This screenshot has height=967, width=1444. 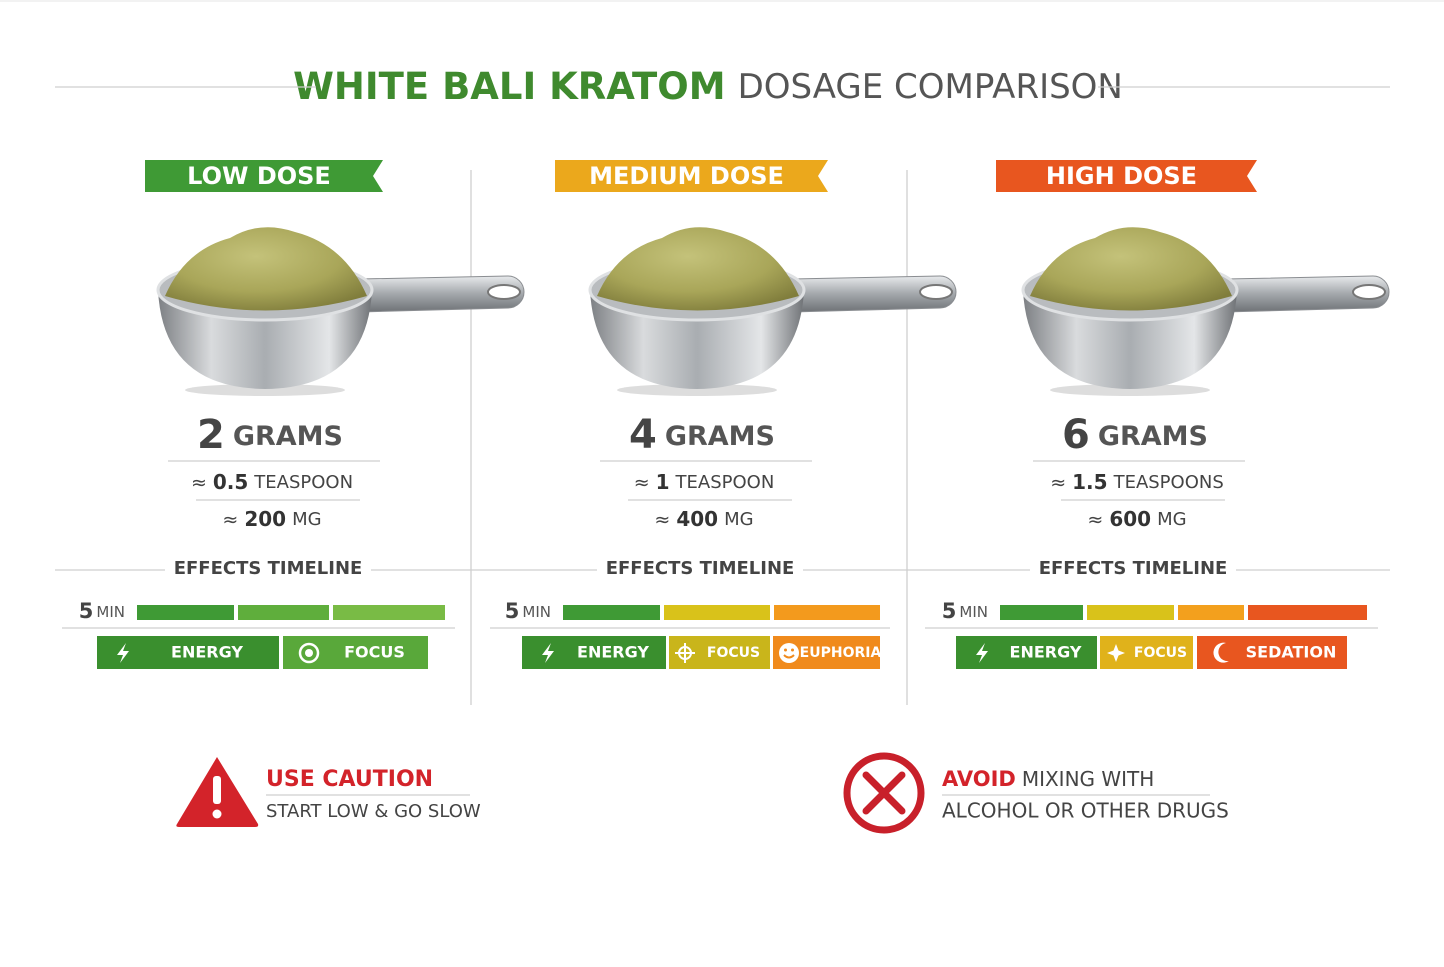 I want to click on grams: 2 GRAMS, so click(x=270, y=435).